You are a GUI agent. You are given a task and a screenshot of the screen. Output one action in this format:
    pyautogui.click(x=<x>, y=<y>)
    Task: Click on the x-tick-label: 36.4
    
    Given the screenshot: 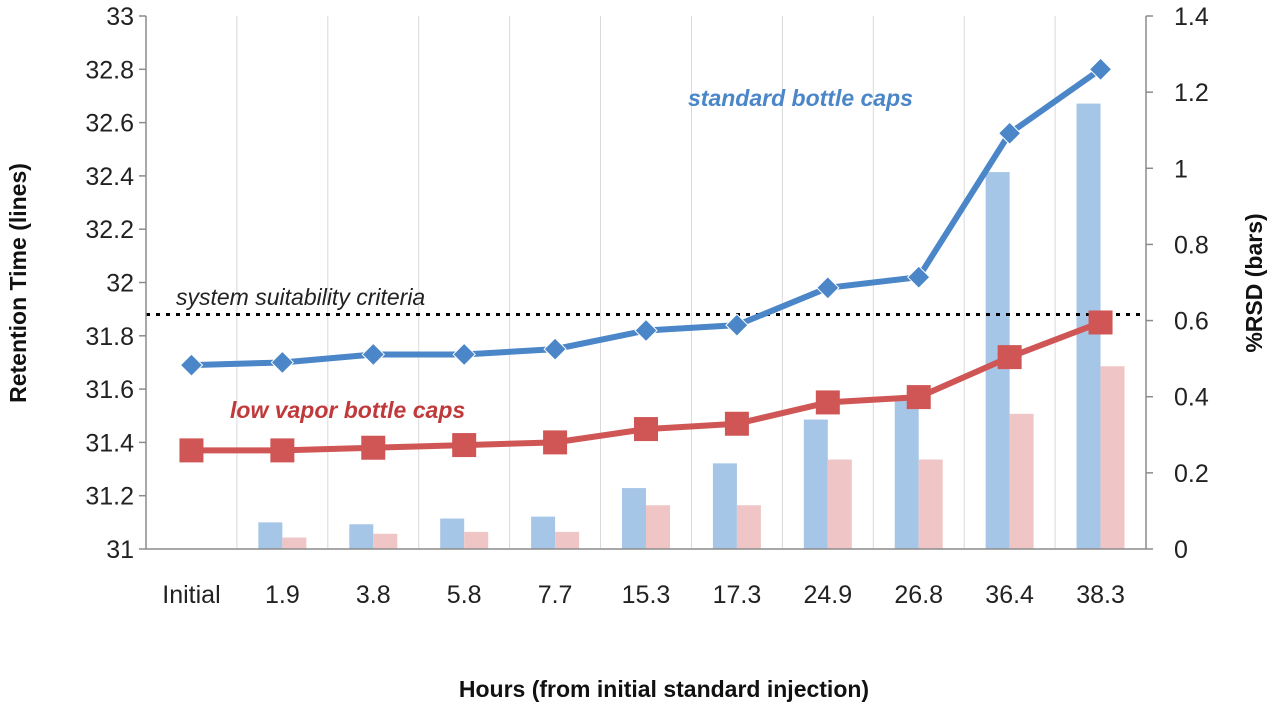 What is the action you would take?
    pyautogui.click(x=1009, y=595)
    